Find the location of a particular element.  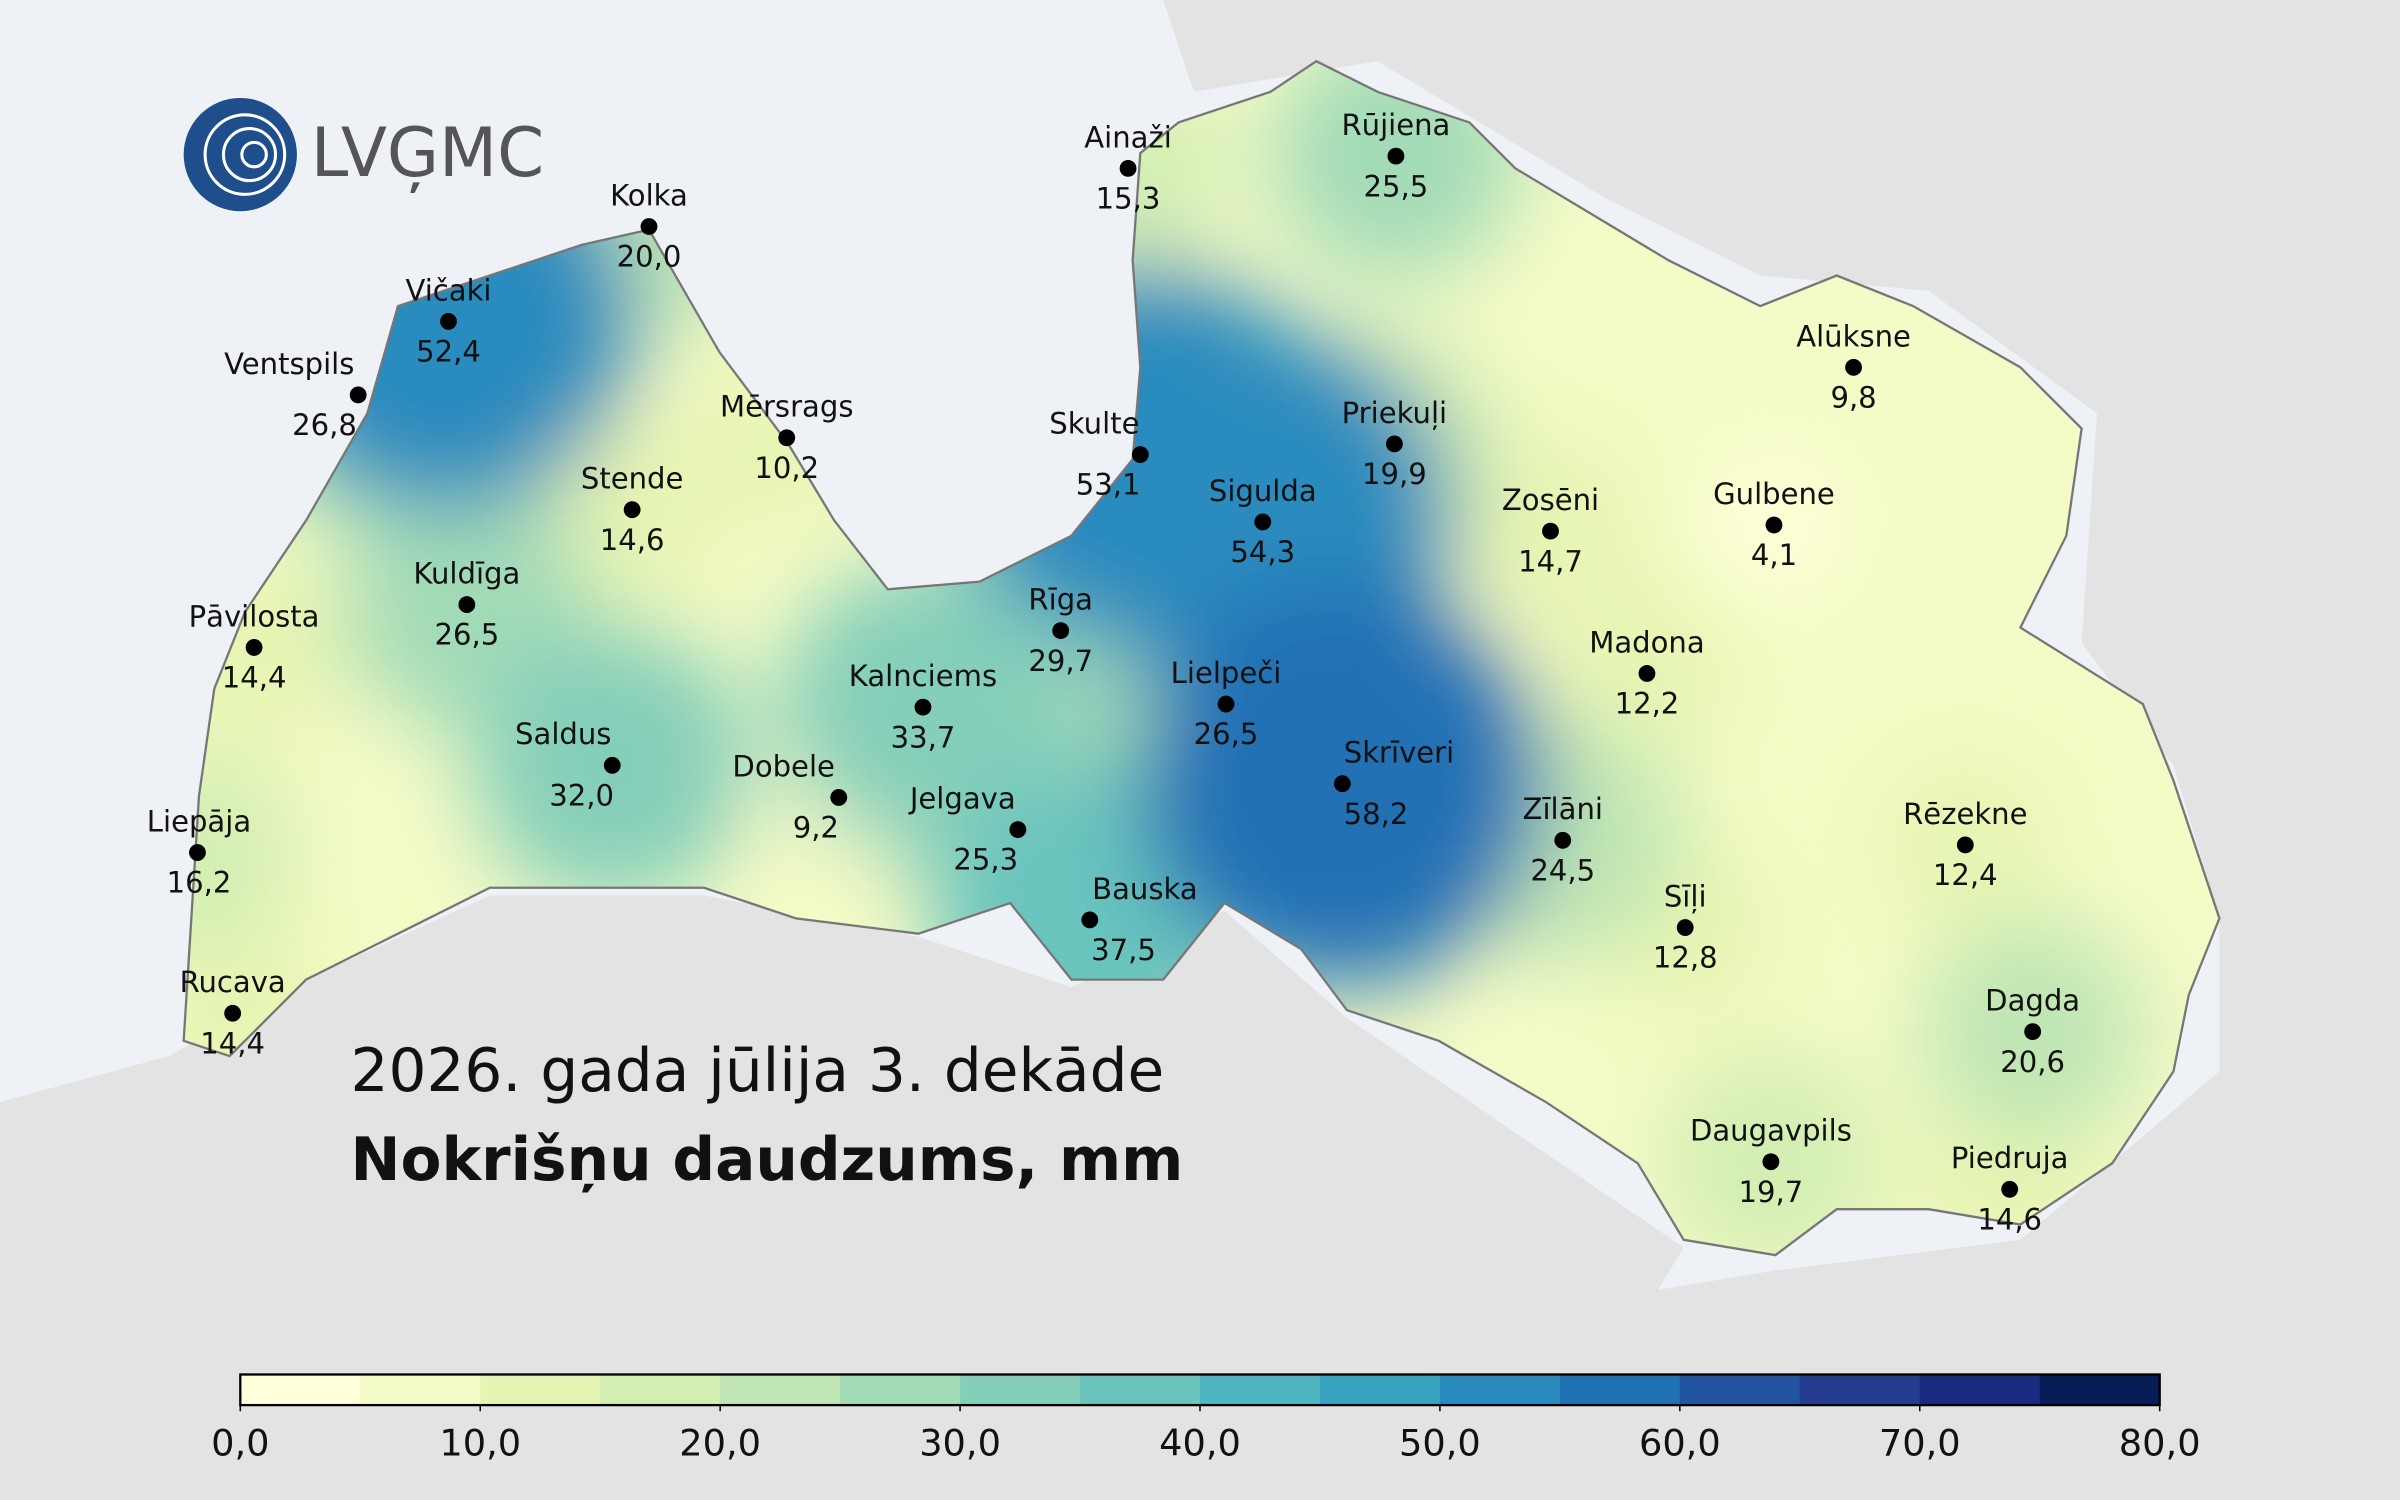

station-name: Rīga is located at coordinates (1060, 600).